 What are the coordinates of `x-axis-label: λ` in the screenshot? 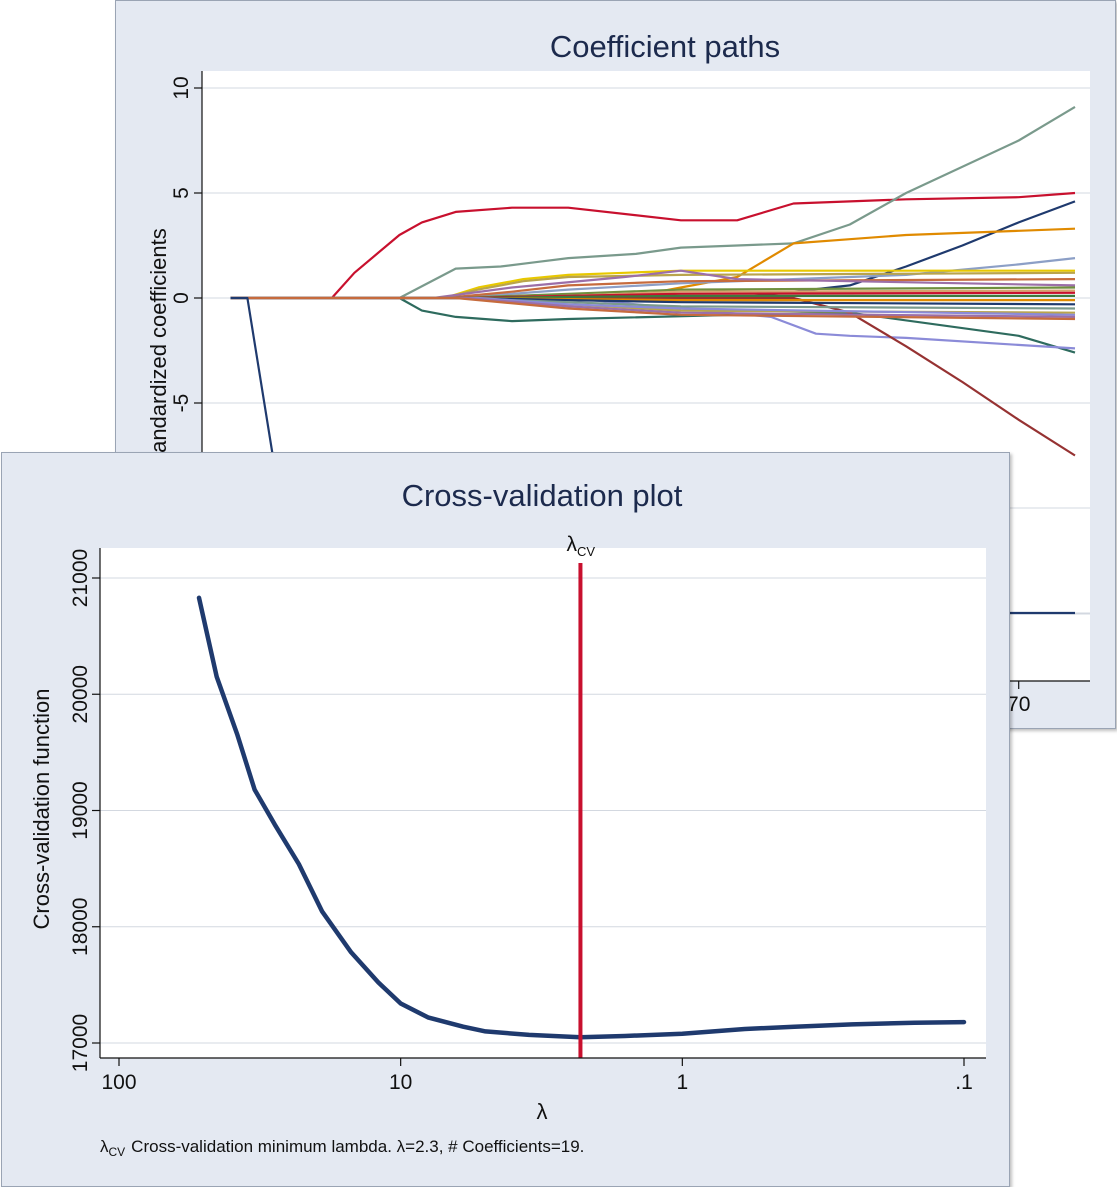 It's located at (542, 1111).